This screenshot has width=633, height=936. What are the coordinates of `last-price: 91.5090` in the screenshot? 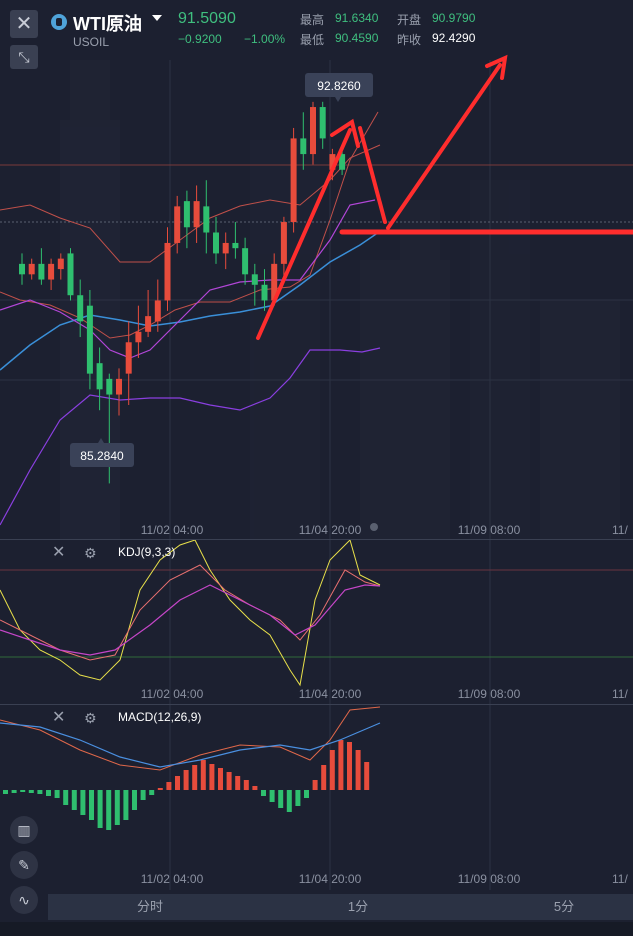 It's located at (207, 18).